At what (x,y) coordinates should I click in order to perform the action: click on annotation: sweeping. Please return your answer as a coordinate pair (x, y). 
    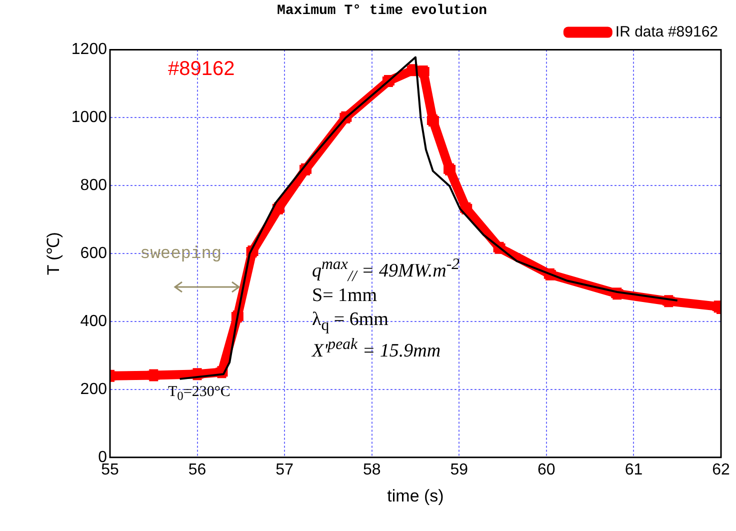
    Looking at the image, I should click on (181, 255).